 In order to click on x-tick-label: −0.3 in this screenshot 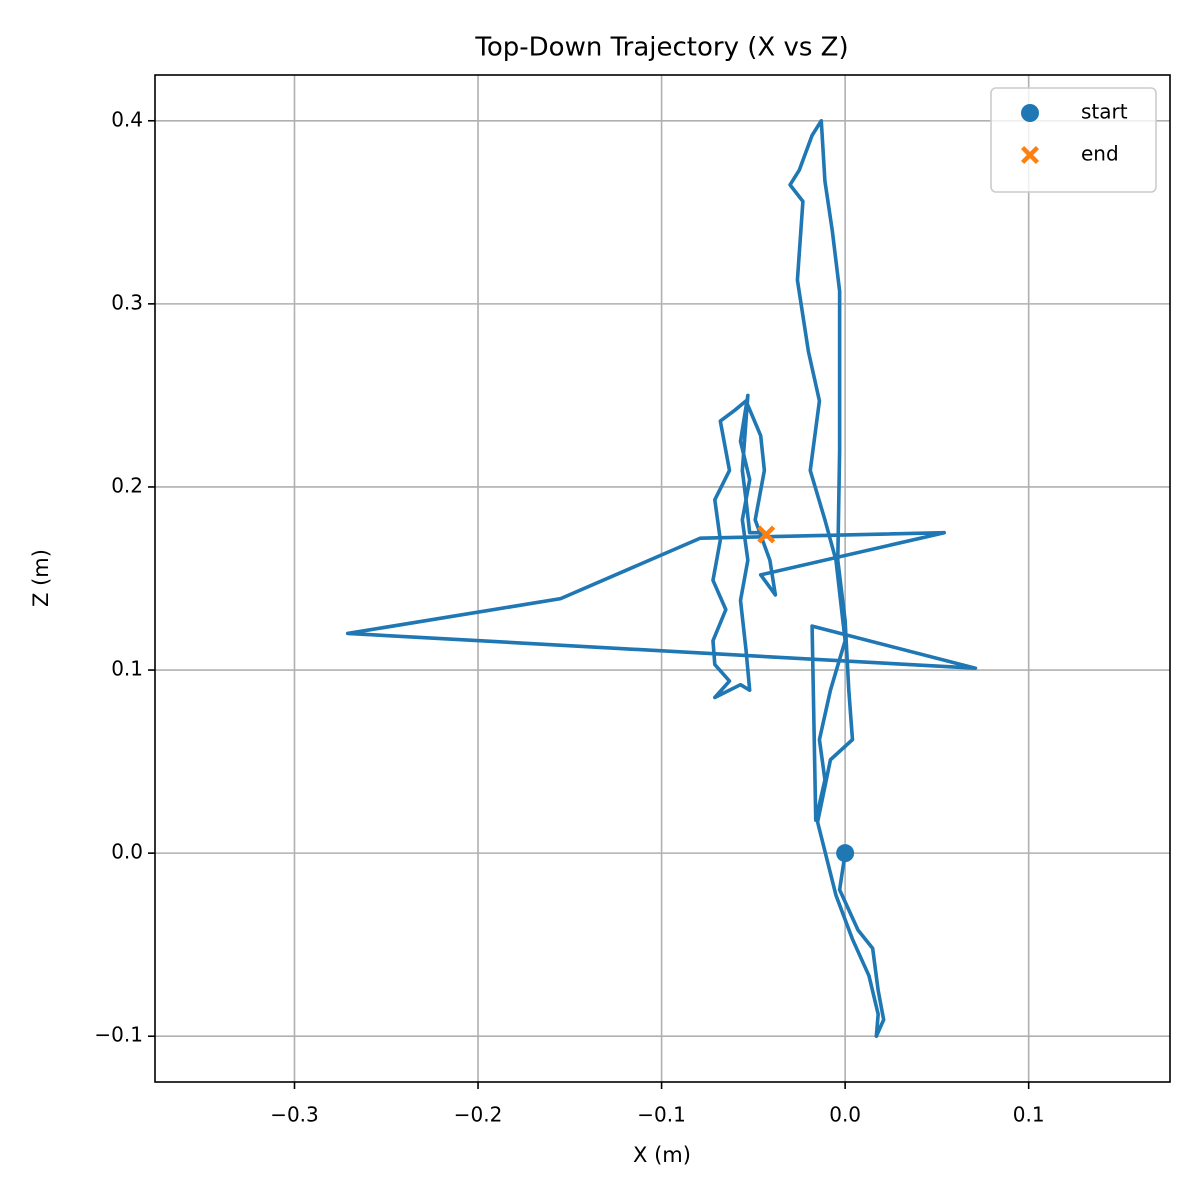, I will do `click(294, 1115)`.